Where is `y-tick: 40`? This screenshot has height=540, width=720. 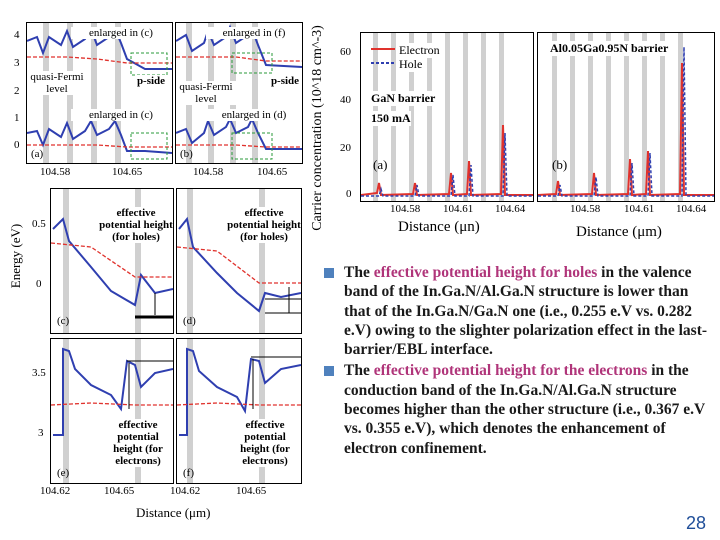 y-tick: 40 is located at coordinates (345, 100).